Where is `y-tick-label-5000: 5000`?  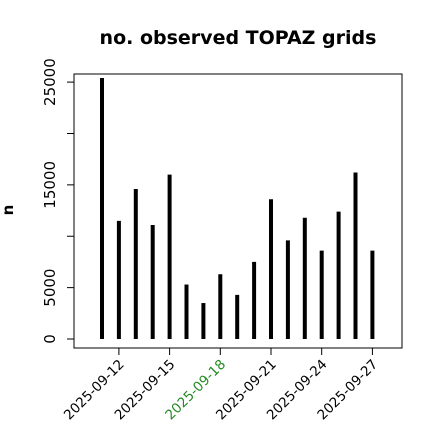 y-tick-label-5000: 5000 is located at coordinates (50, 288).